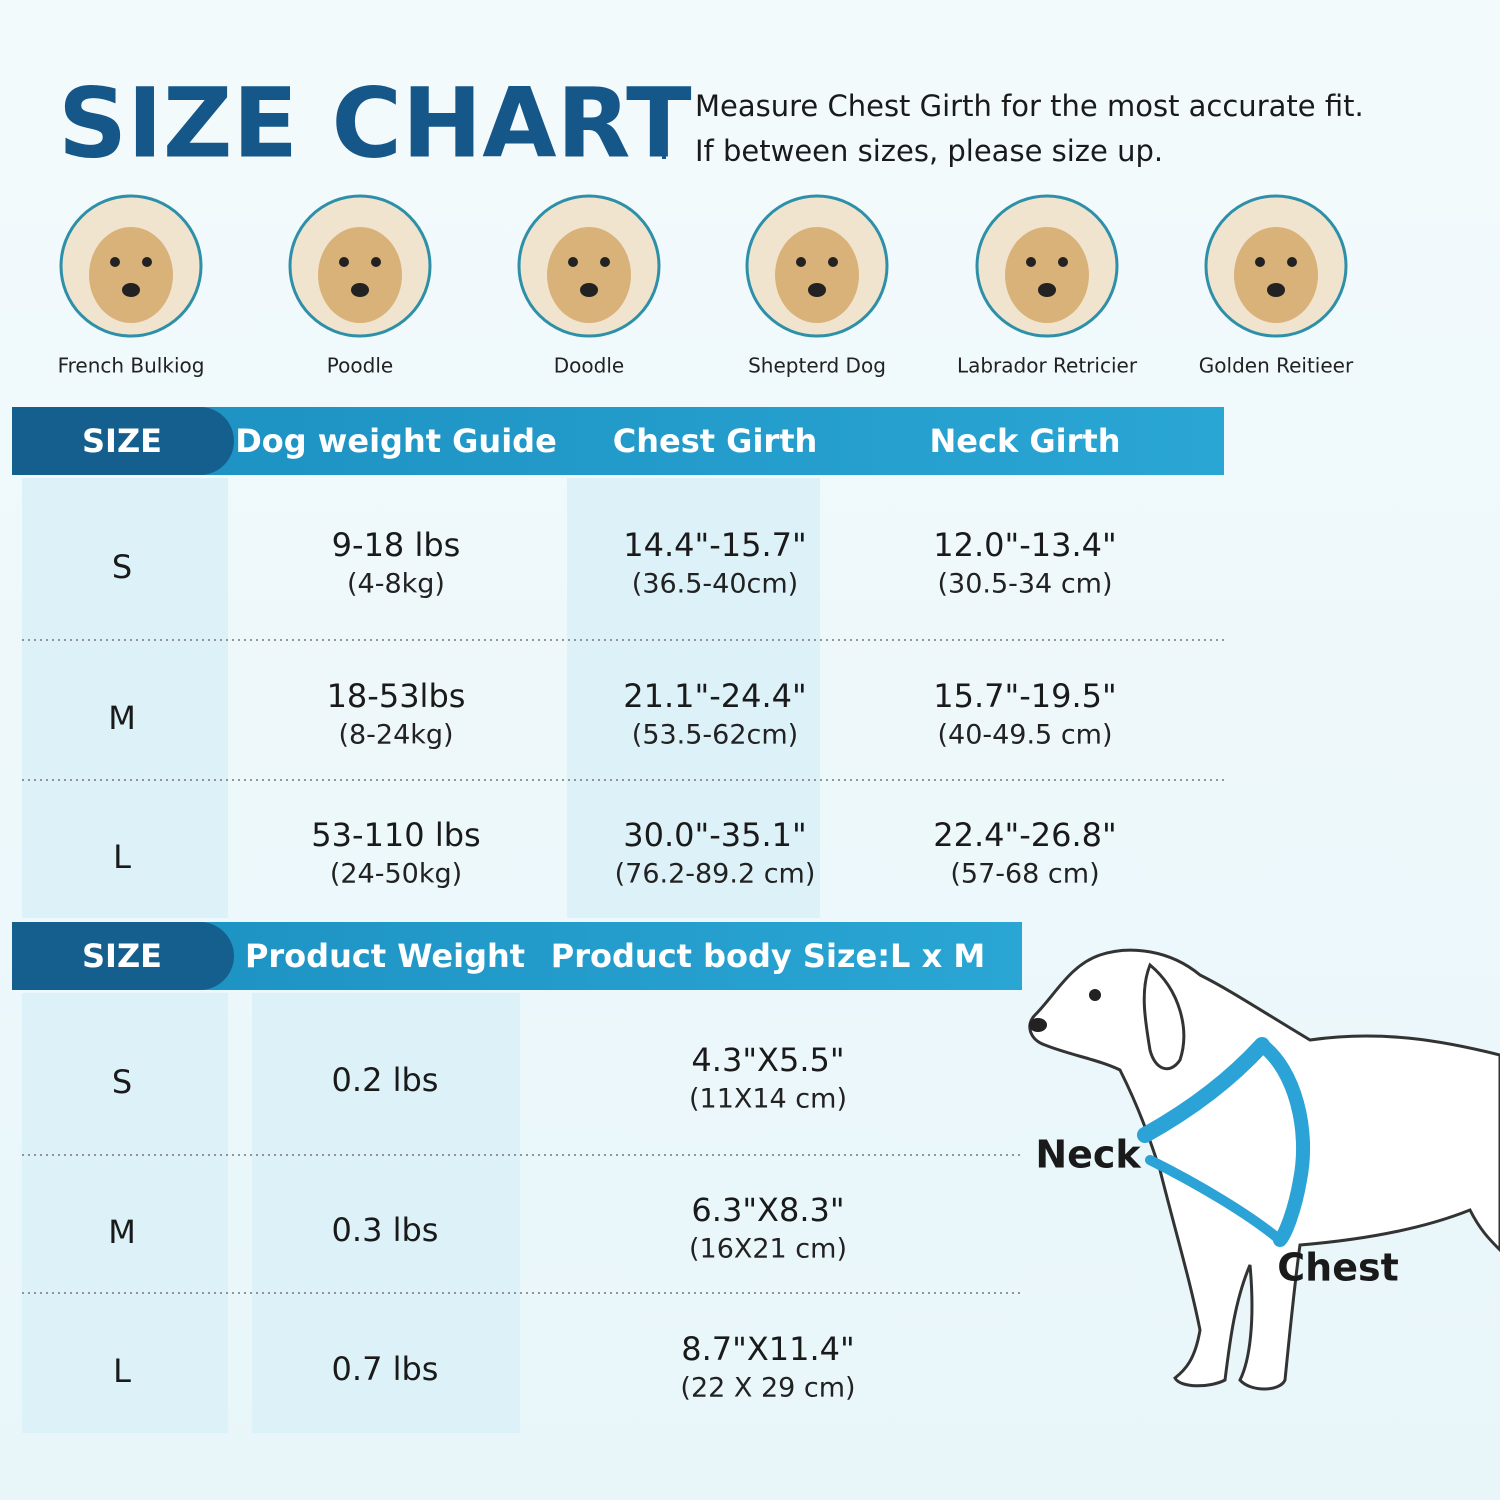  Describe the element at coordinates (395, 835) in the screenshot. I see `cell-main: 53-110 lbs` at that location.